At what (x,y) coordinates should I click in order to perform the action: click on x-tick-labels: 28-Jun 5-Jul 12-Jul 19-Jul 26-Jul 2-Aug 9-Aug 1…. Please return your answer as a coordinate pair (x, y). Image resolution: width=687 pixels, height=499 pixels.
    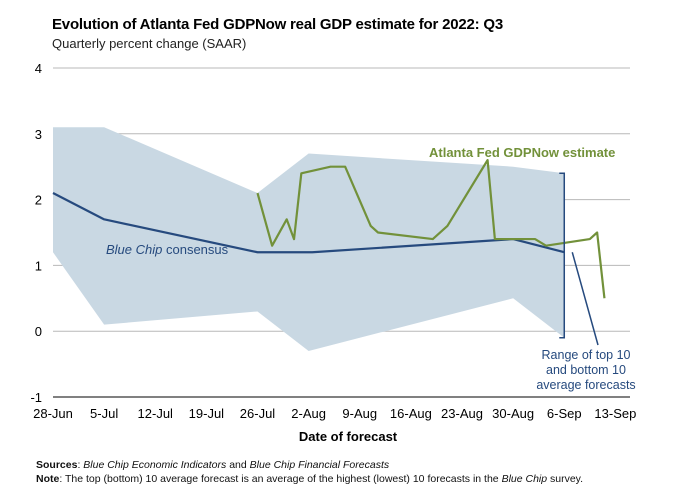
    Looking at the image, I should click on (334, 413).